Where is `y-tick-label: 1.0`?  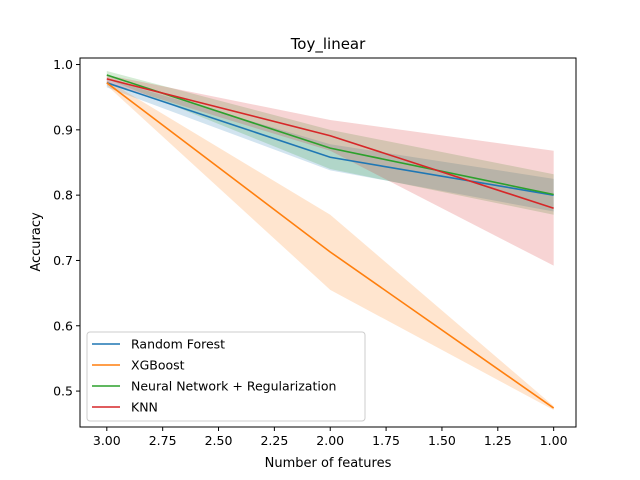
y-tick-label: 1.0 is located at coordinates (63, 64).